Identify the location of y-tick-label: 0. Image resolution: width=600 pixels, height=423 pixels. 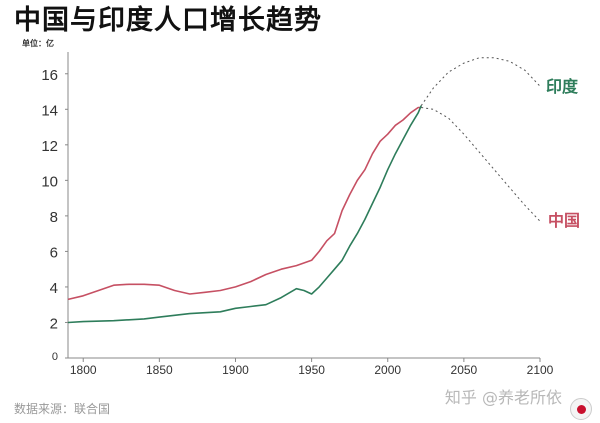
(55, 357).